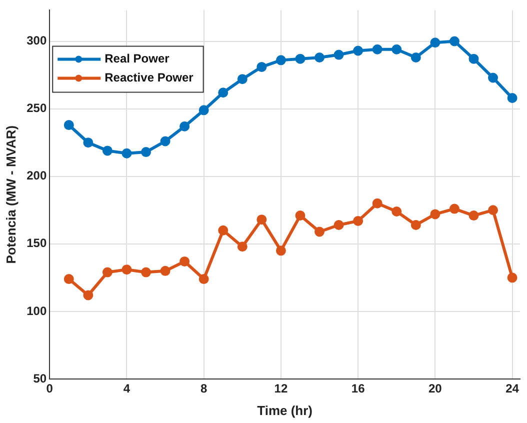 The image size is (527, 423). I want to click on x-tick-label: 24, so click(513, 389).